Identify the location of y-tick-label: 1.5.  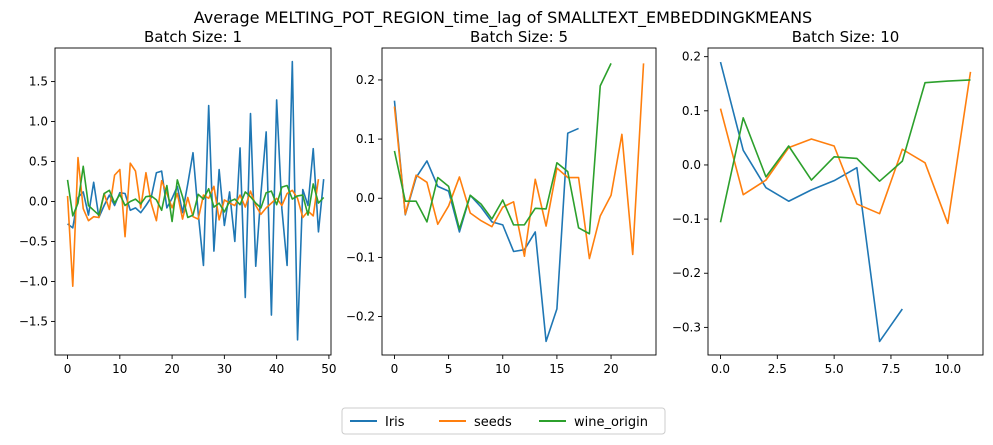
(38, 82).